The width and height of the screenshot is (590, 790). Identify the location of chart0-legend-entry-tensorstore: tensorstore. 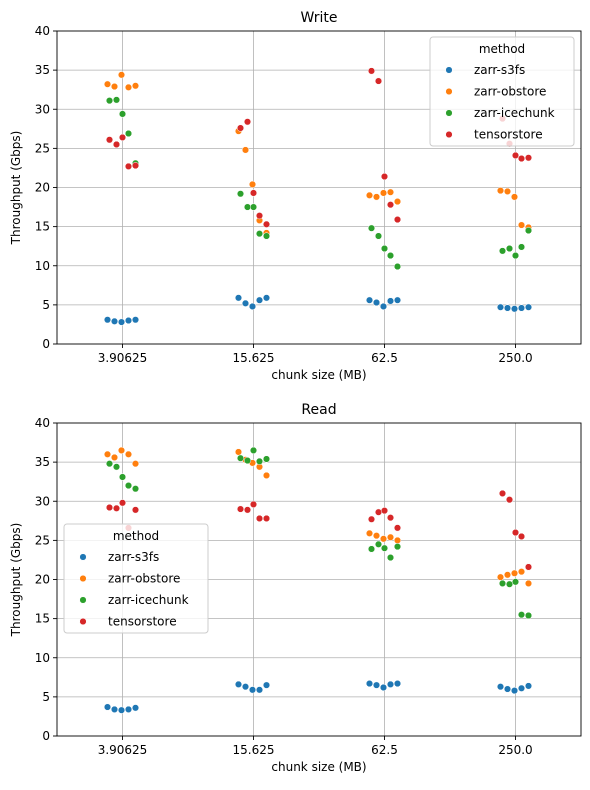
(508, 135).